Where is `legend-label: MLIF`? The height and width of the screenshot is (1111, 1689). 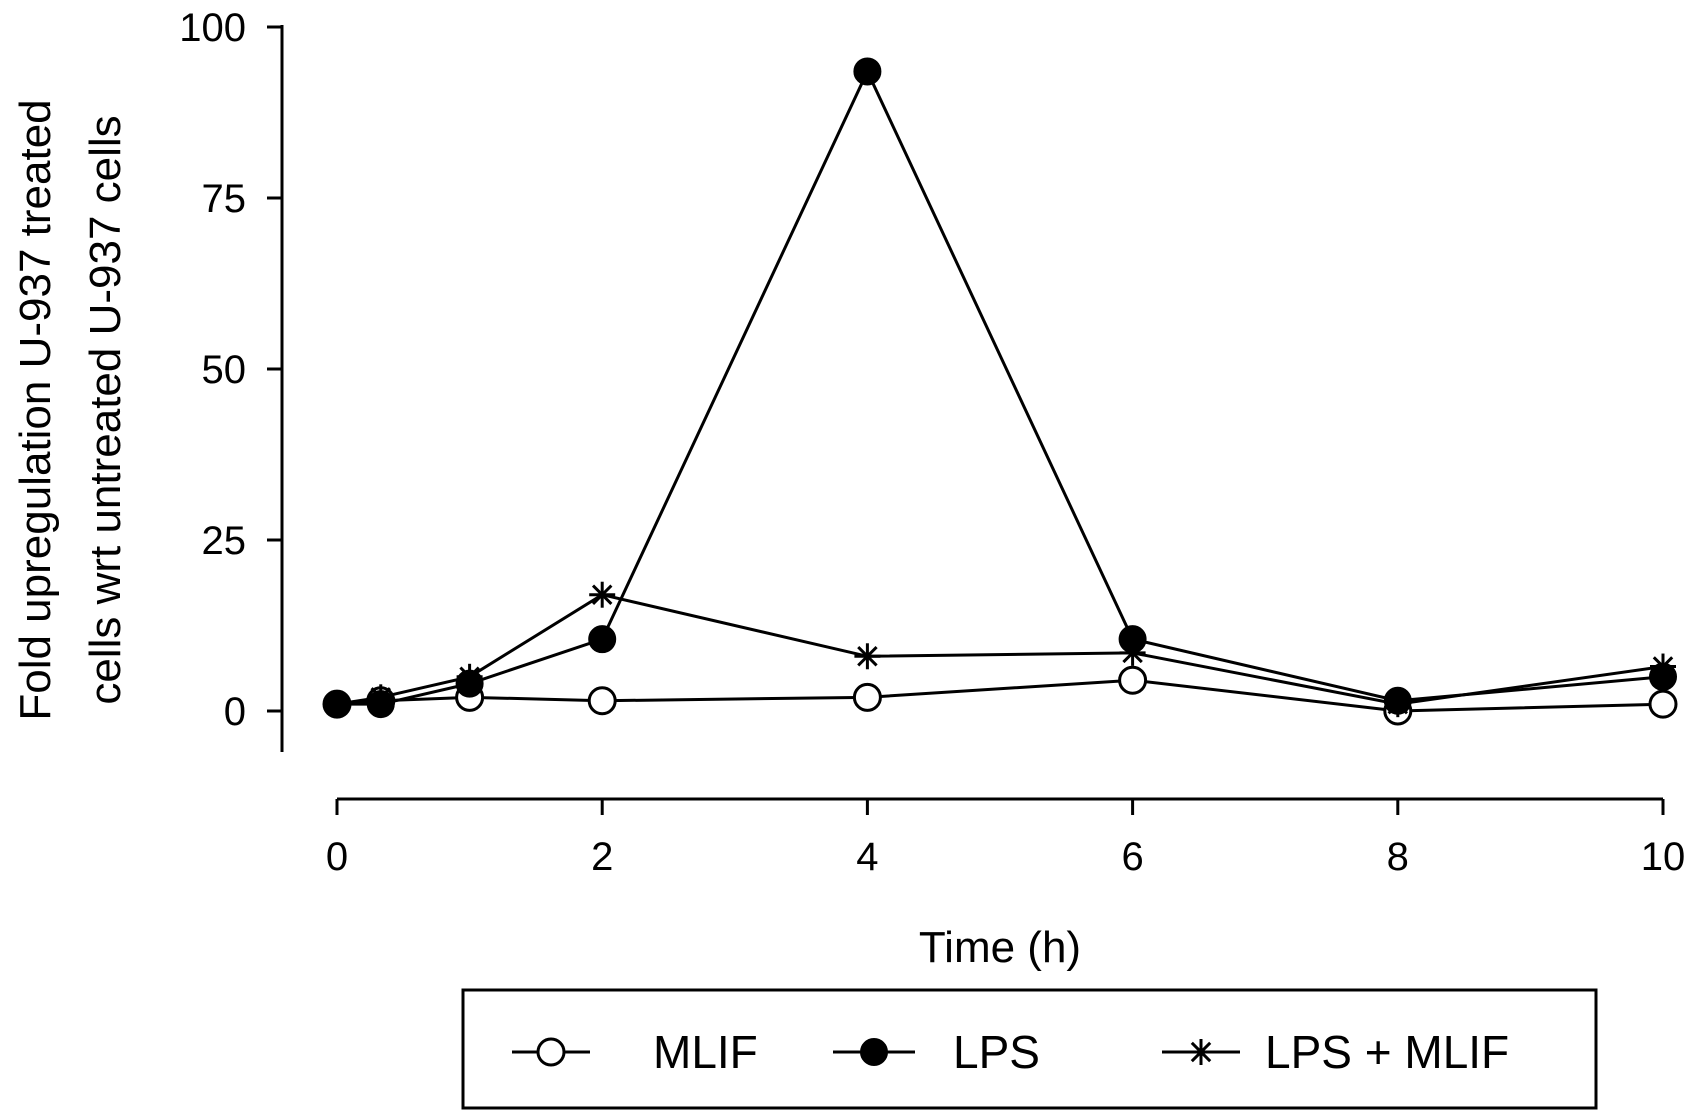 legend-label: MLIF is located at coordinates (705, 1052).